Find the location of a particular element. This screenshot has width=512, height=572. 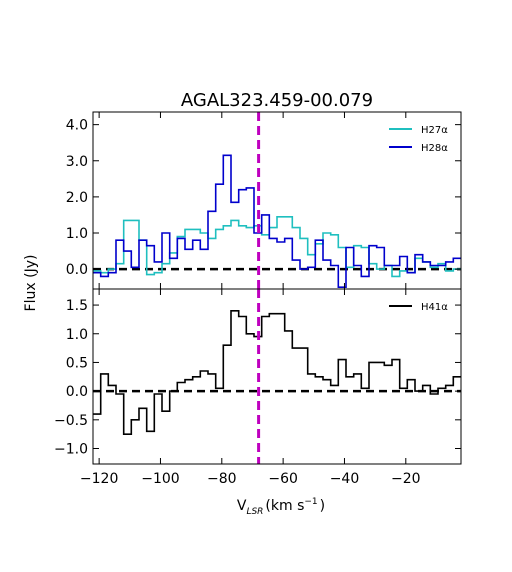

y-tick-label: 1.5 is located at coordinates (77, 306).